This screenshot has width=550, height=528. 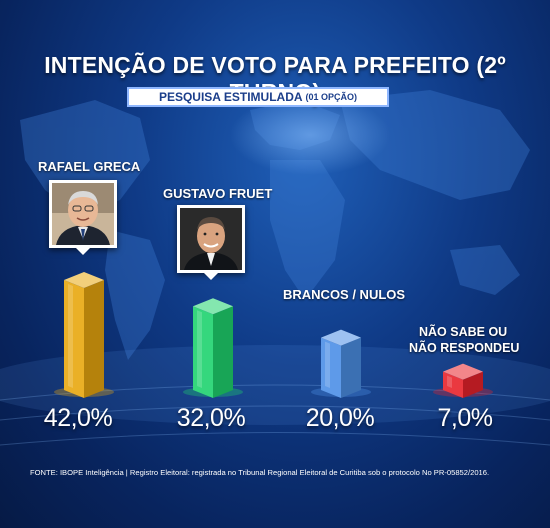 What do you see at coordinates (344, 294) in the screenshot?
I see `category-label-2: BRANCOS / NULOS` at bounding box center [344, 294].